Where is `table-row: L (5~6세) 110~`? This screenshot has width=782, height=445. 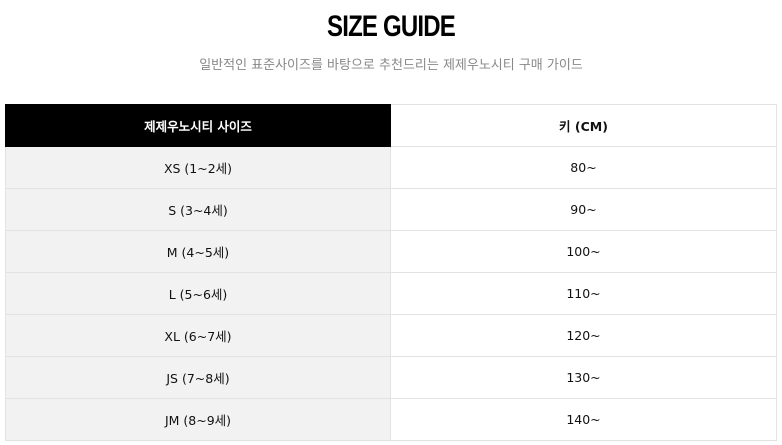
table-row: L (5~6세) 110~ is located at coordinates (391, 293).